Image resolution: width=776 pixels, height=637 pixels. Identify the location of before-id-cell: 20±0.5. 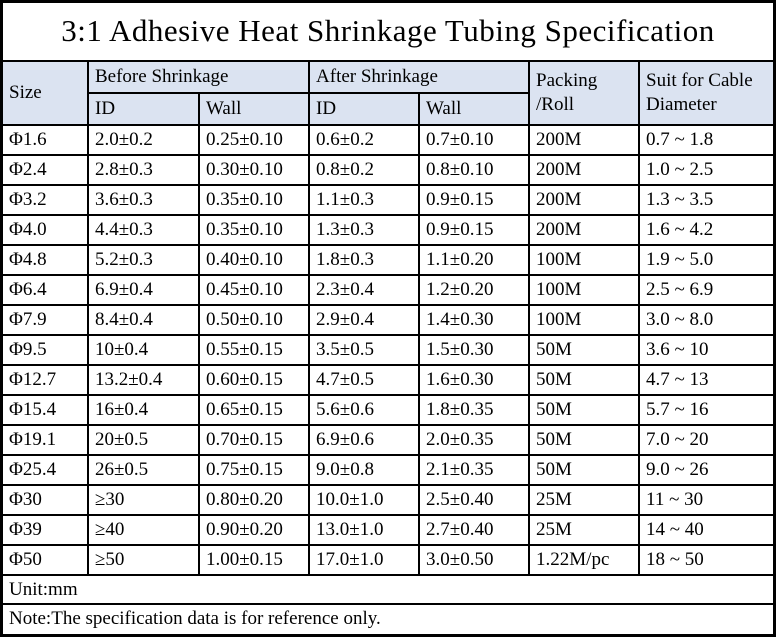
(143, 440).